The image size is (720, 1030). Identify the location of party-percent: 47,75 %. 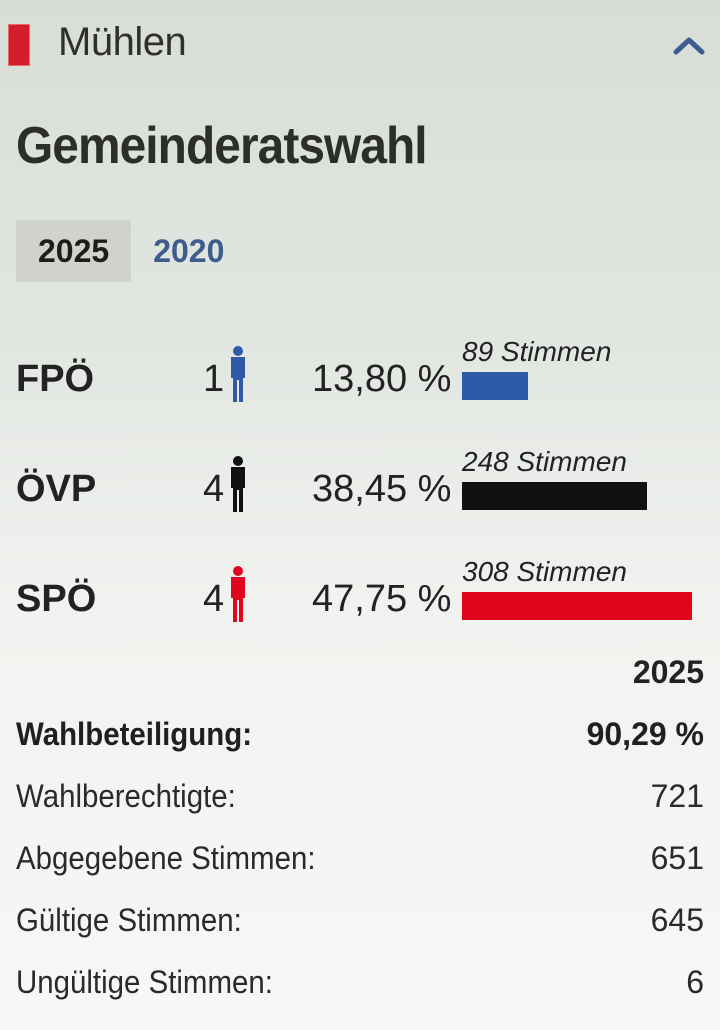
(382, 599).